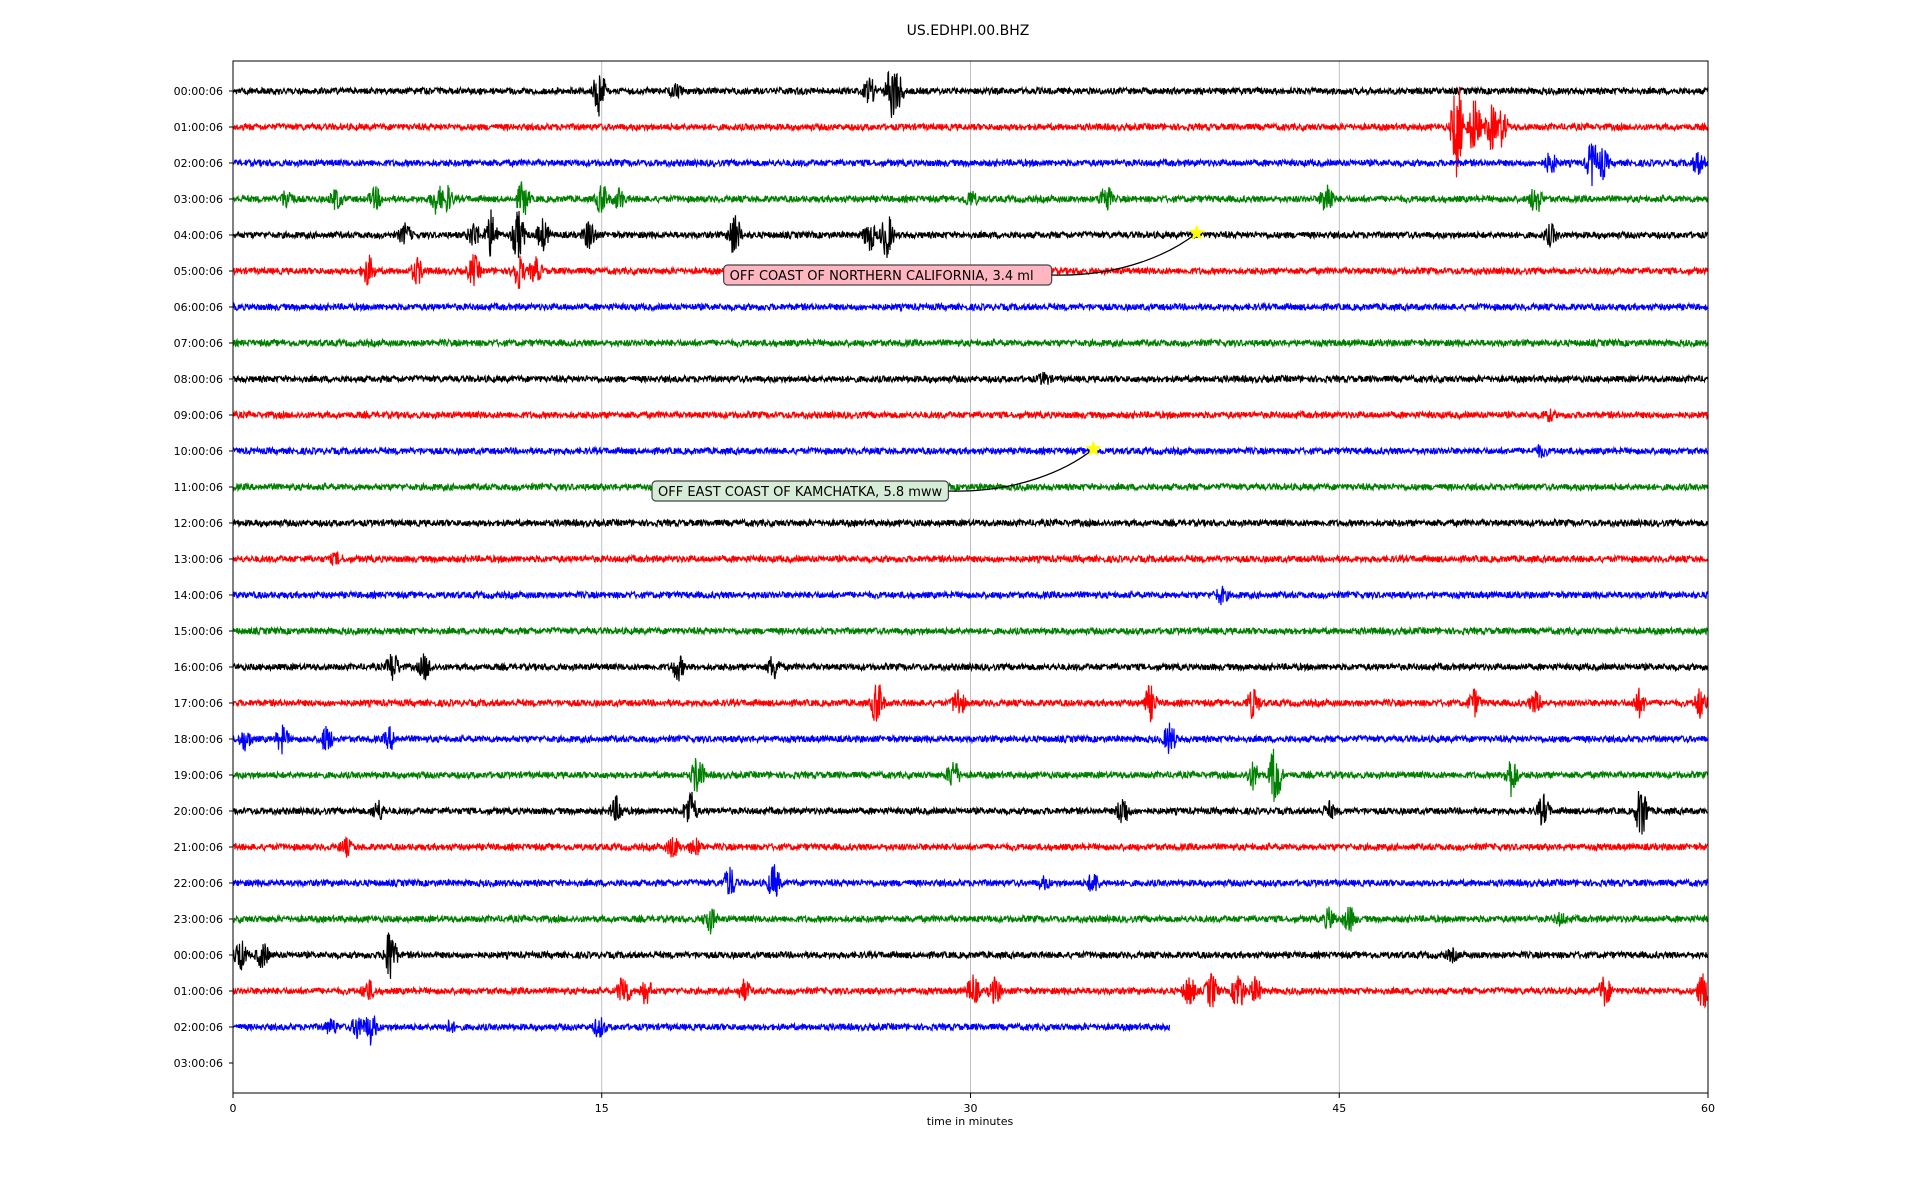  What do you see at coordinates (198, 235) in the screenshot?
I see `y-tick-label: 04:00:06` at bounding box center [198, 235].